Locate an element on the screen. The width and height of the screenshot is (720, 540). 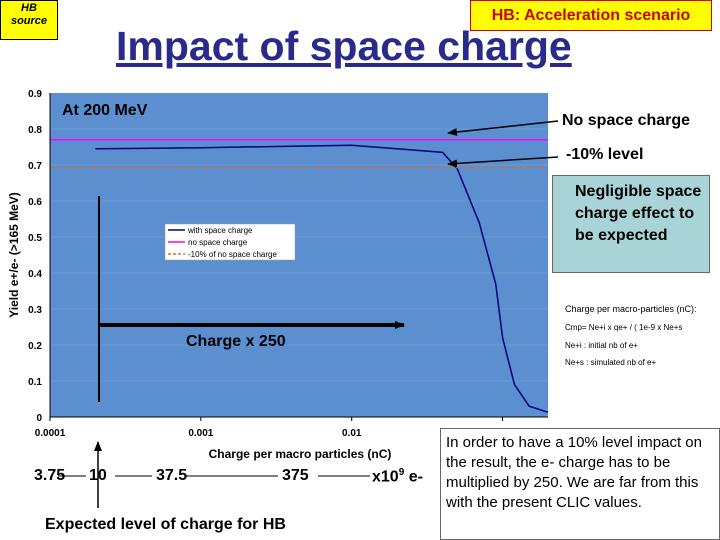
y-tick-label: 0.5 is located at coordinates (35, 238).